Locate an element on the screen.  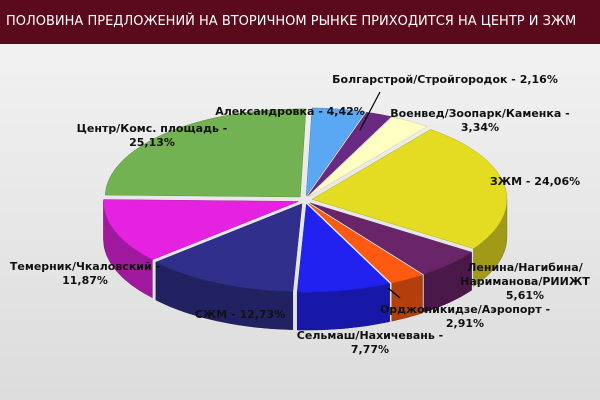
label-line: Сельмаш/Нахичевань - is located at coordinates (370, 335).